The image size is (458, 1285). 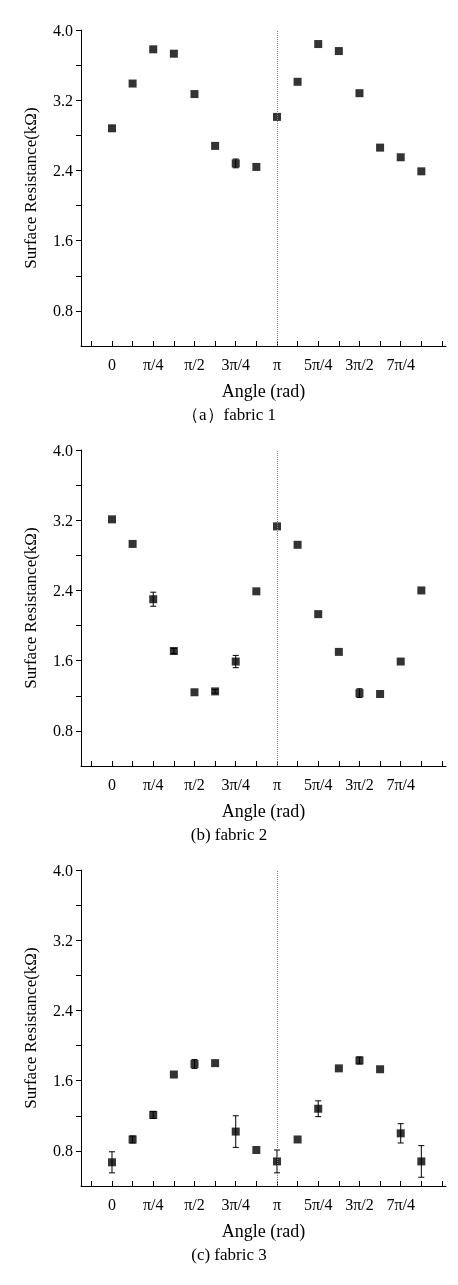 What do you see at coordinates (229, 1254) in the screenshot?
I see `text: (c) fabric 3` at bounding box center [229, 1254].